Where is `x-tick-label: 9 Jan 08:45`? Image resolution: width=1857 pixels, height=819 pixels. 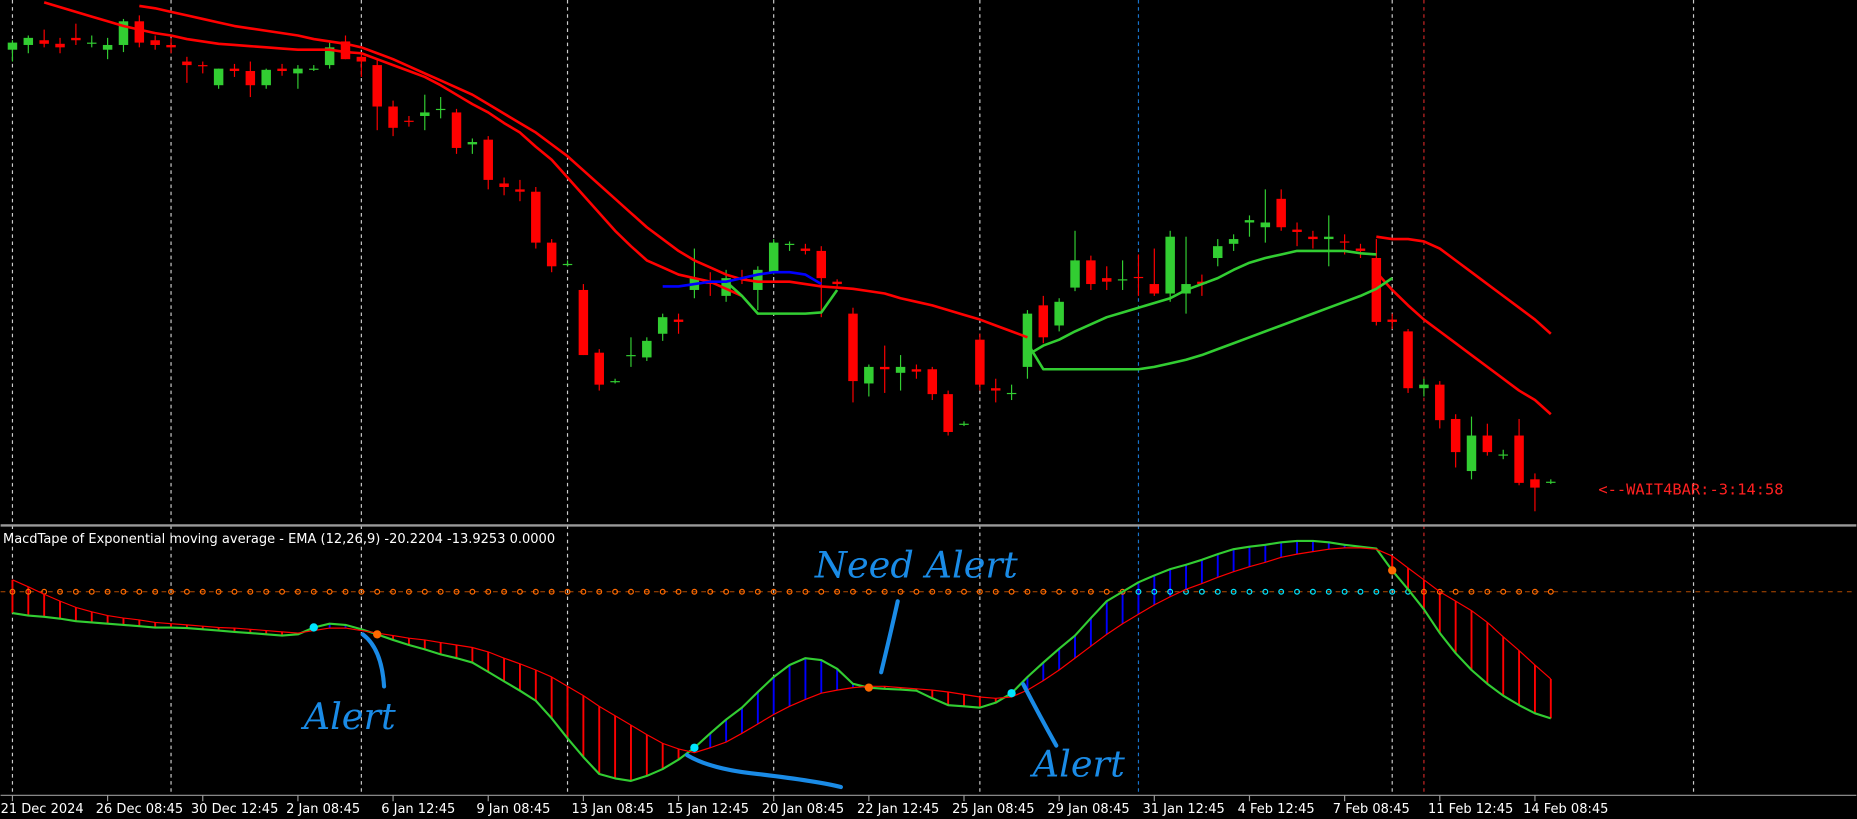 x-tick-label: 9 Jan 08:45 is located at coordinates (513, 809).